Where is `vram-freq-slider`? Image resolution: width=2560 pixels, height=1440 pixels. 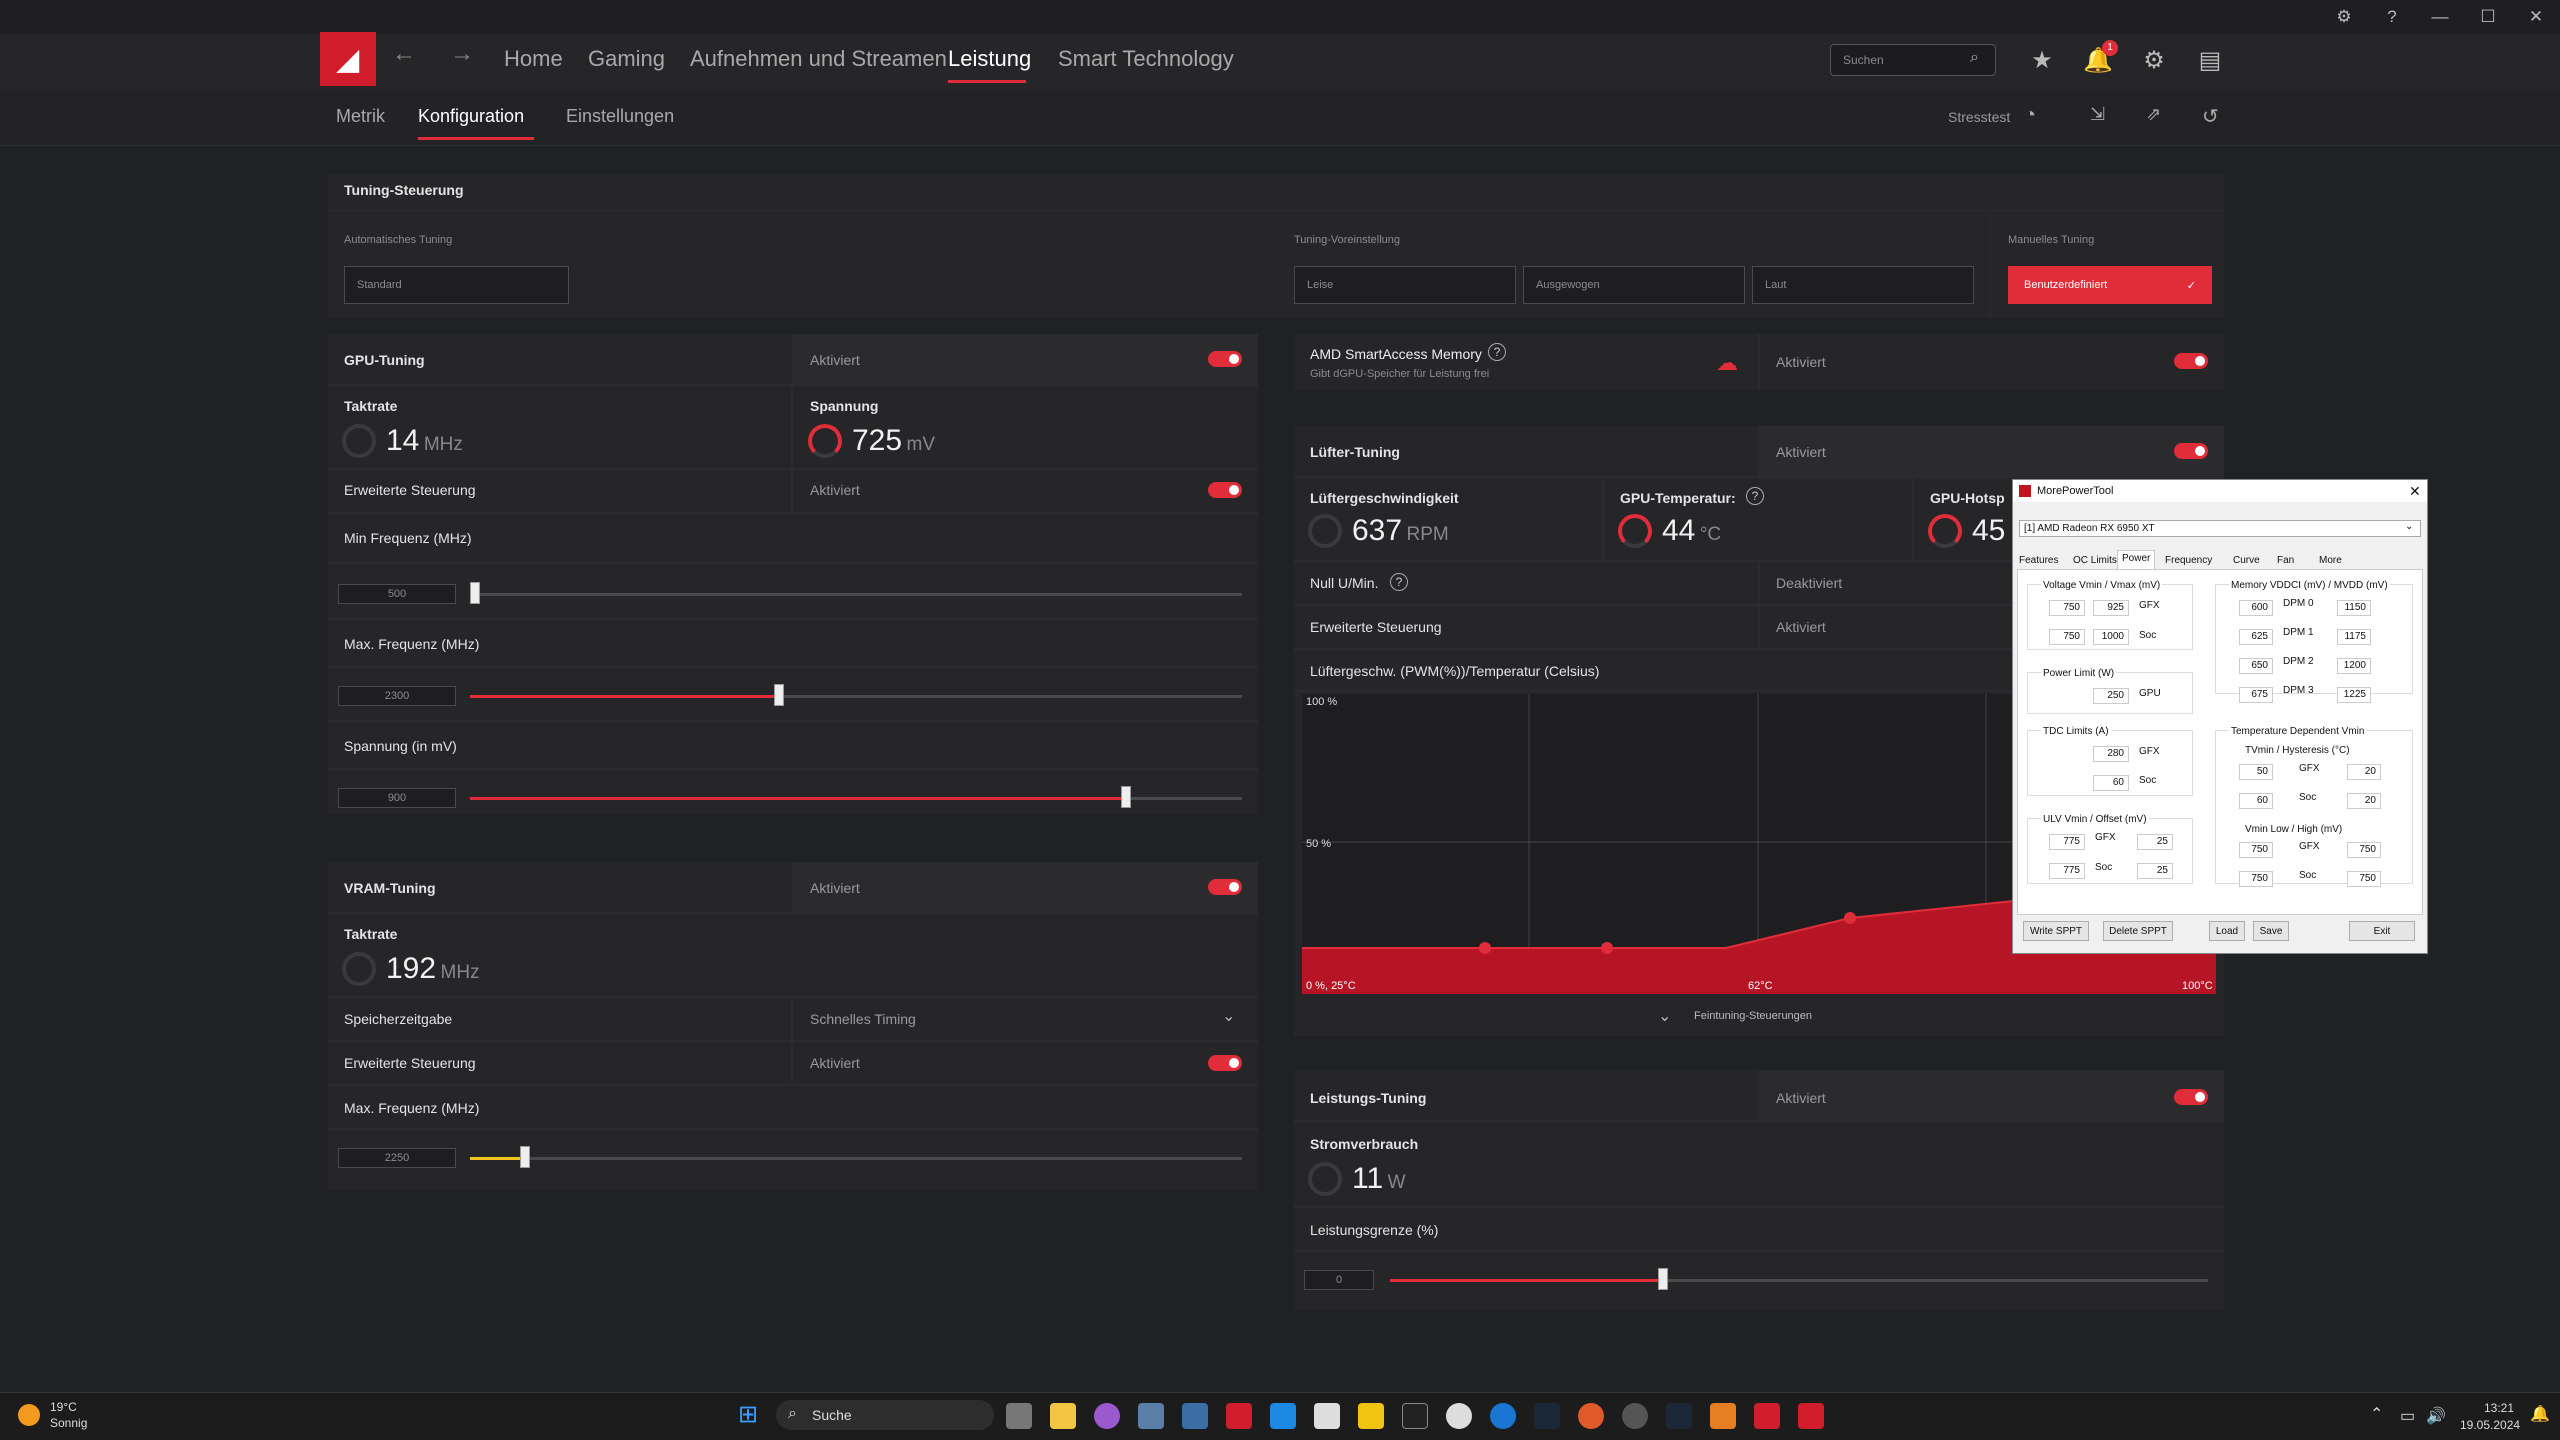
vram-freq-slider is located at coordinates (525, 1157).